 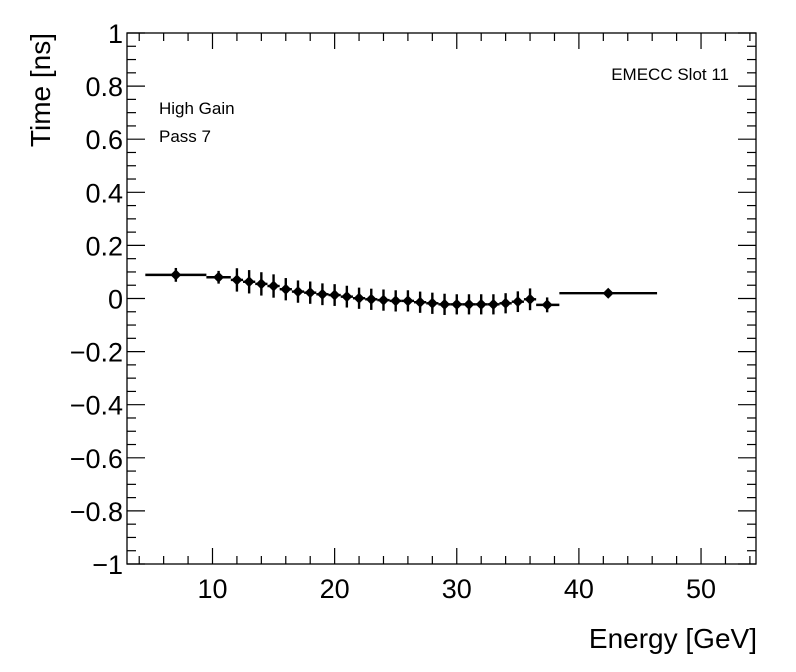 What do you see at coordinates (115, 34) in the screenshot?
I see `y-tick-label: 1` at bounding box center [115, 34].